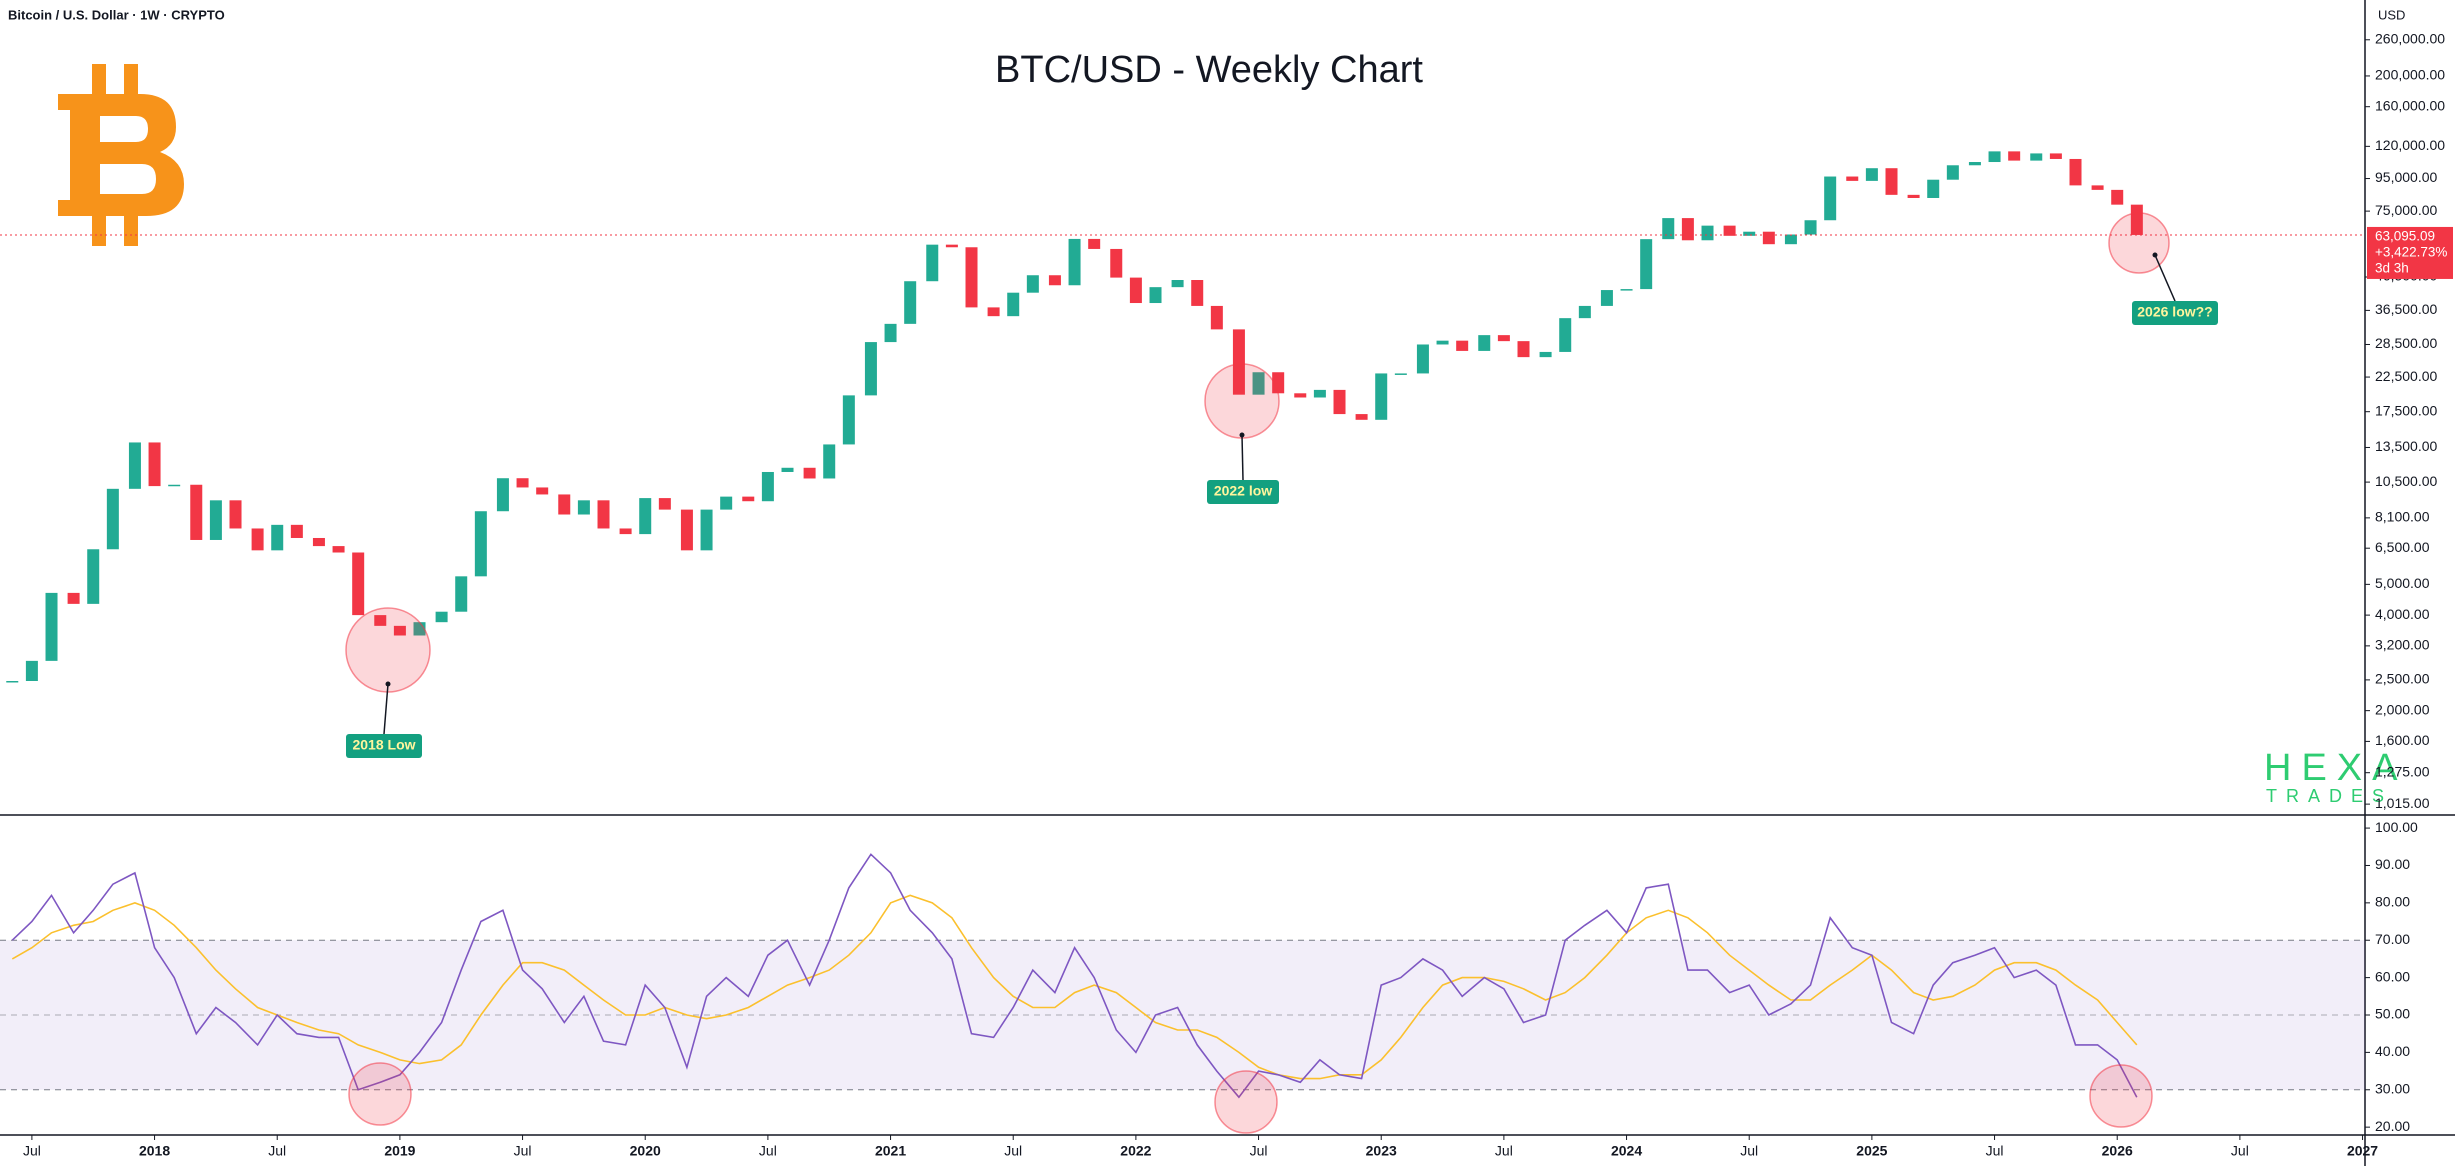 The image size is (2455, 1166). What do you see at coordinates (2402, 614) in the screenshot?
I see `y-tick-label: 4,000.00` at bounding box center [2402, 614].